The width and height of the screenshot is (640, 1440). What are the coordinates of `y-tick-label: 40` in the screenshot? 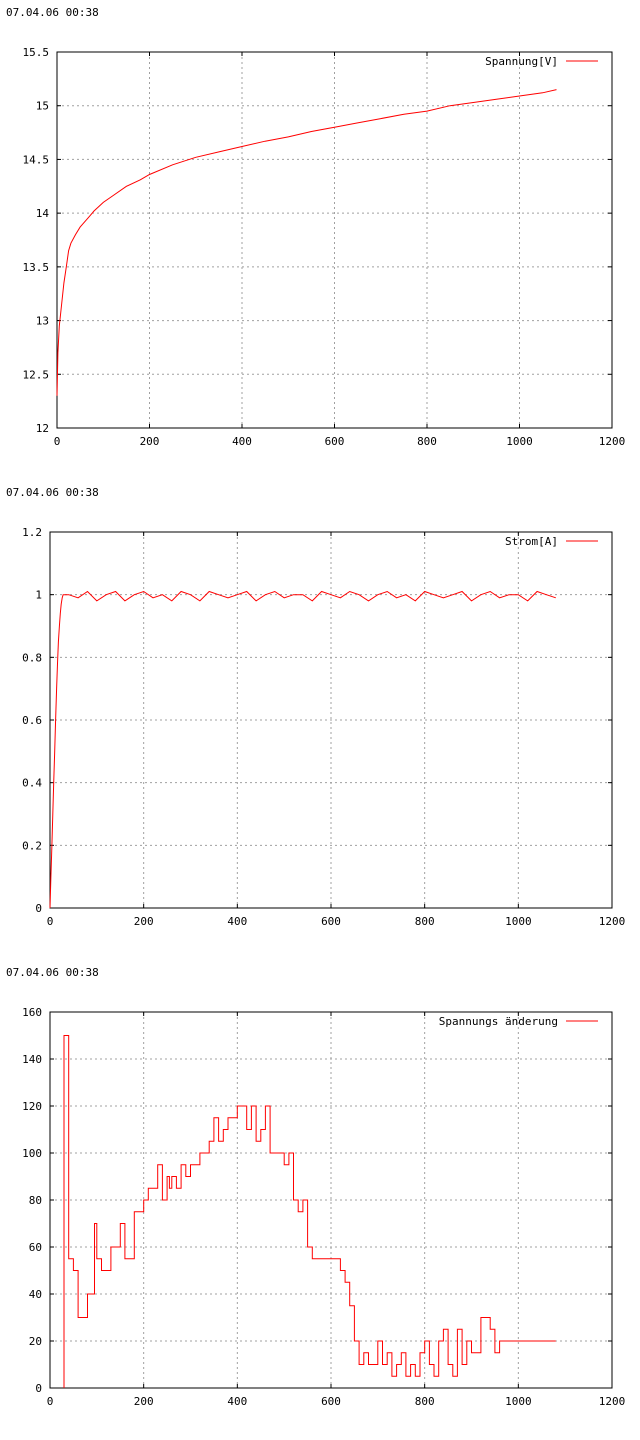 It's located at (35, 1294).